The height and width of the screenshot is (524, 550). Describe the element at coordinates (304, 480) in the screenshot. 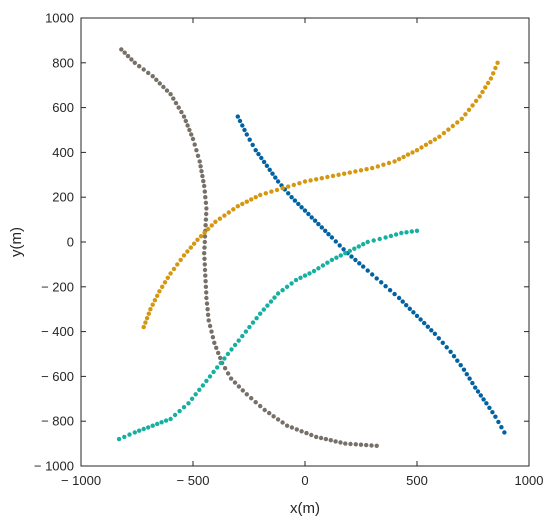

I see `x-tick-label: 0` at that location.